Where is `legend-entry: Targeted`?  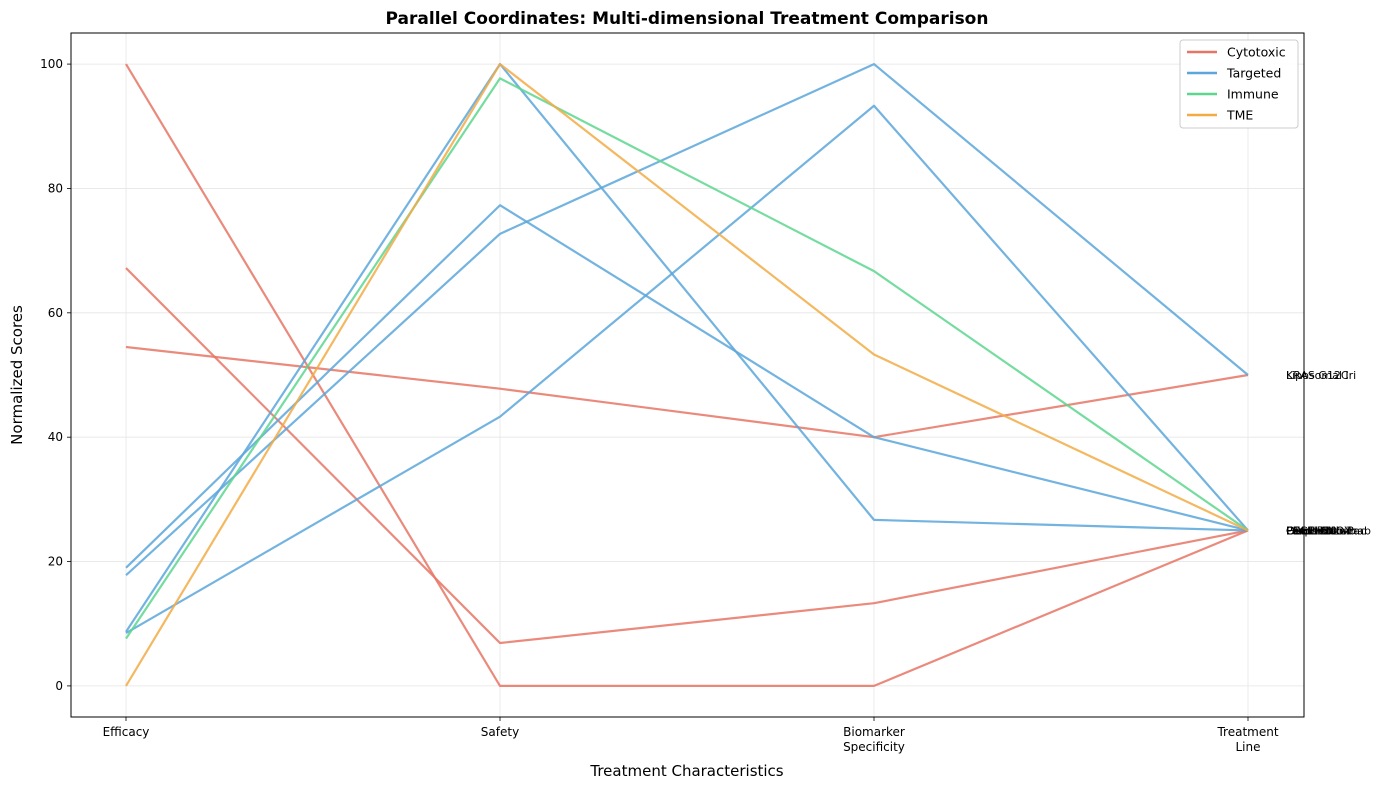 legend-entry: Targeted is located at coordinates (1253, 73).